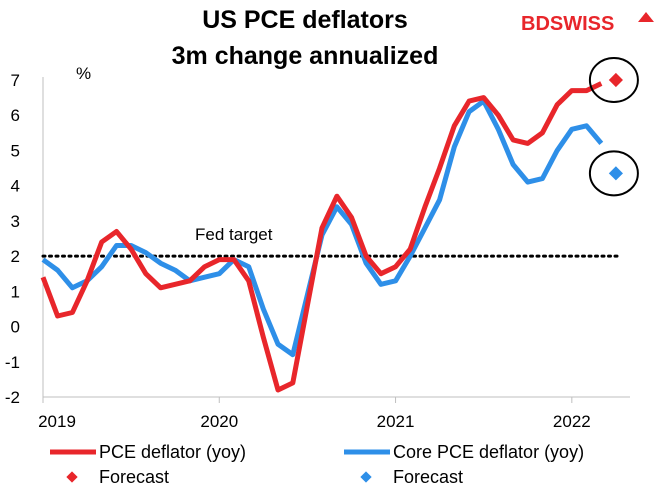 The width and height of the screenshot is (666, 499). What do you see at coordinates (305, 20) in the screenshot?
I see `chart-title: US PCE deflators` at bounding box center [305, 20].